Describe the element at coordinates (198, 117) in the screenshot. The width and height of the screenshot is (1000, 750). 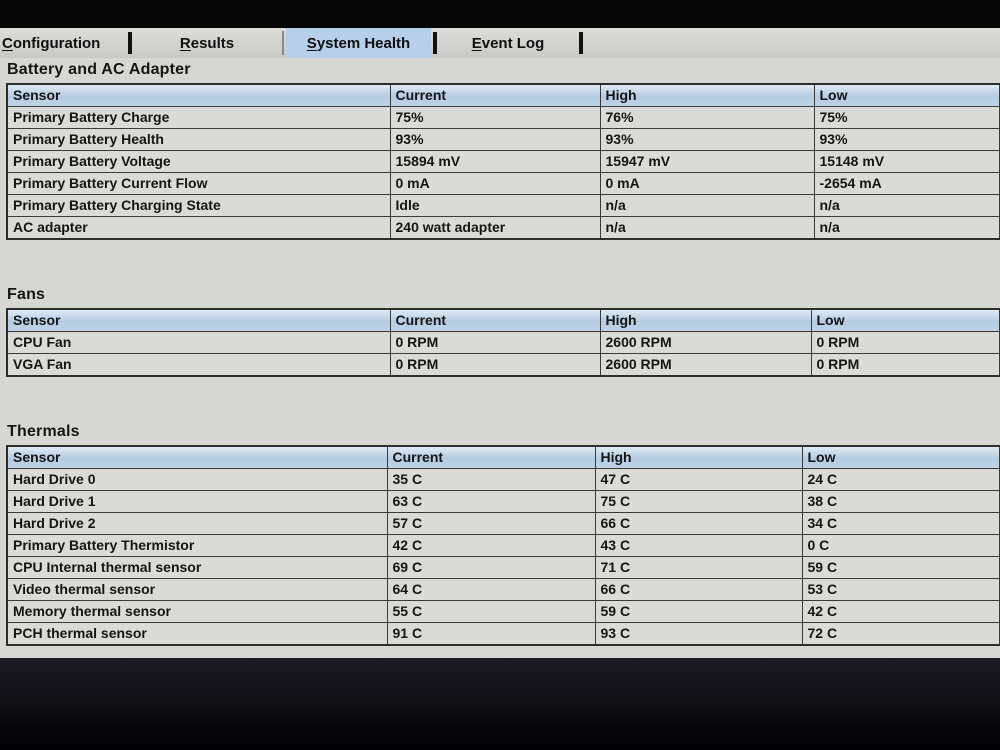
I see `sensor-name-cell: Primary Battery Charge` at that location.